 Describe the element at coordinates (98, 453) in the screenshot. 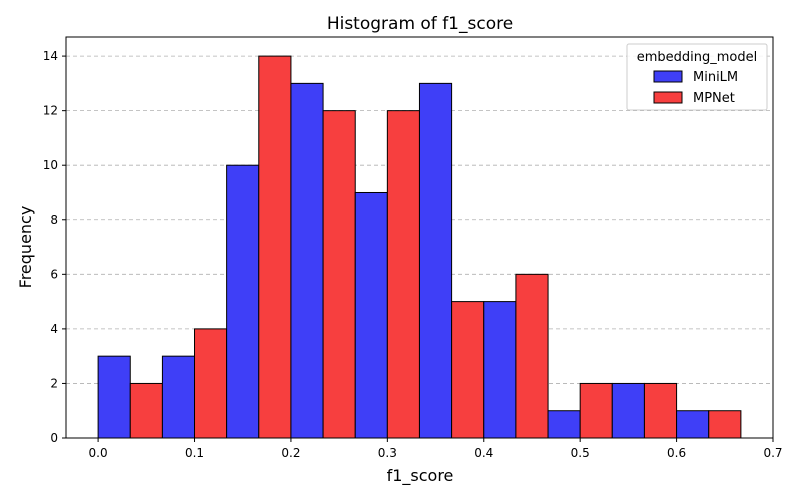

I see `x-tick-label: 0.0` at that location.